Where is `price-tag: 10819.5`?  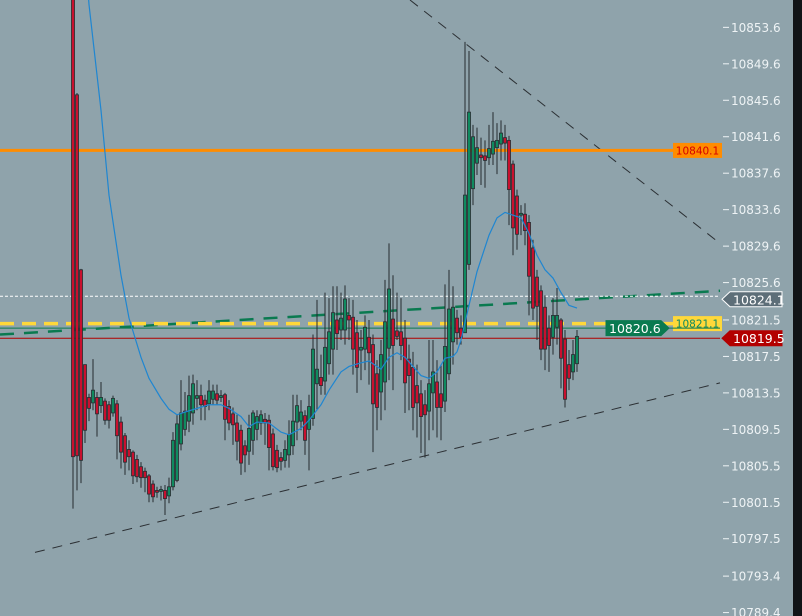 price-tag: 10819.5 is located at coordinates (753, 338).